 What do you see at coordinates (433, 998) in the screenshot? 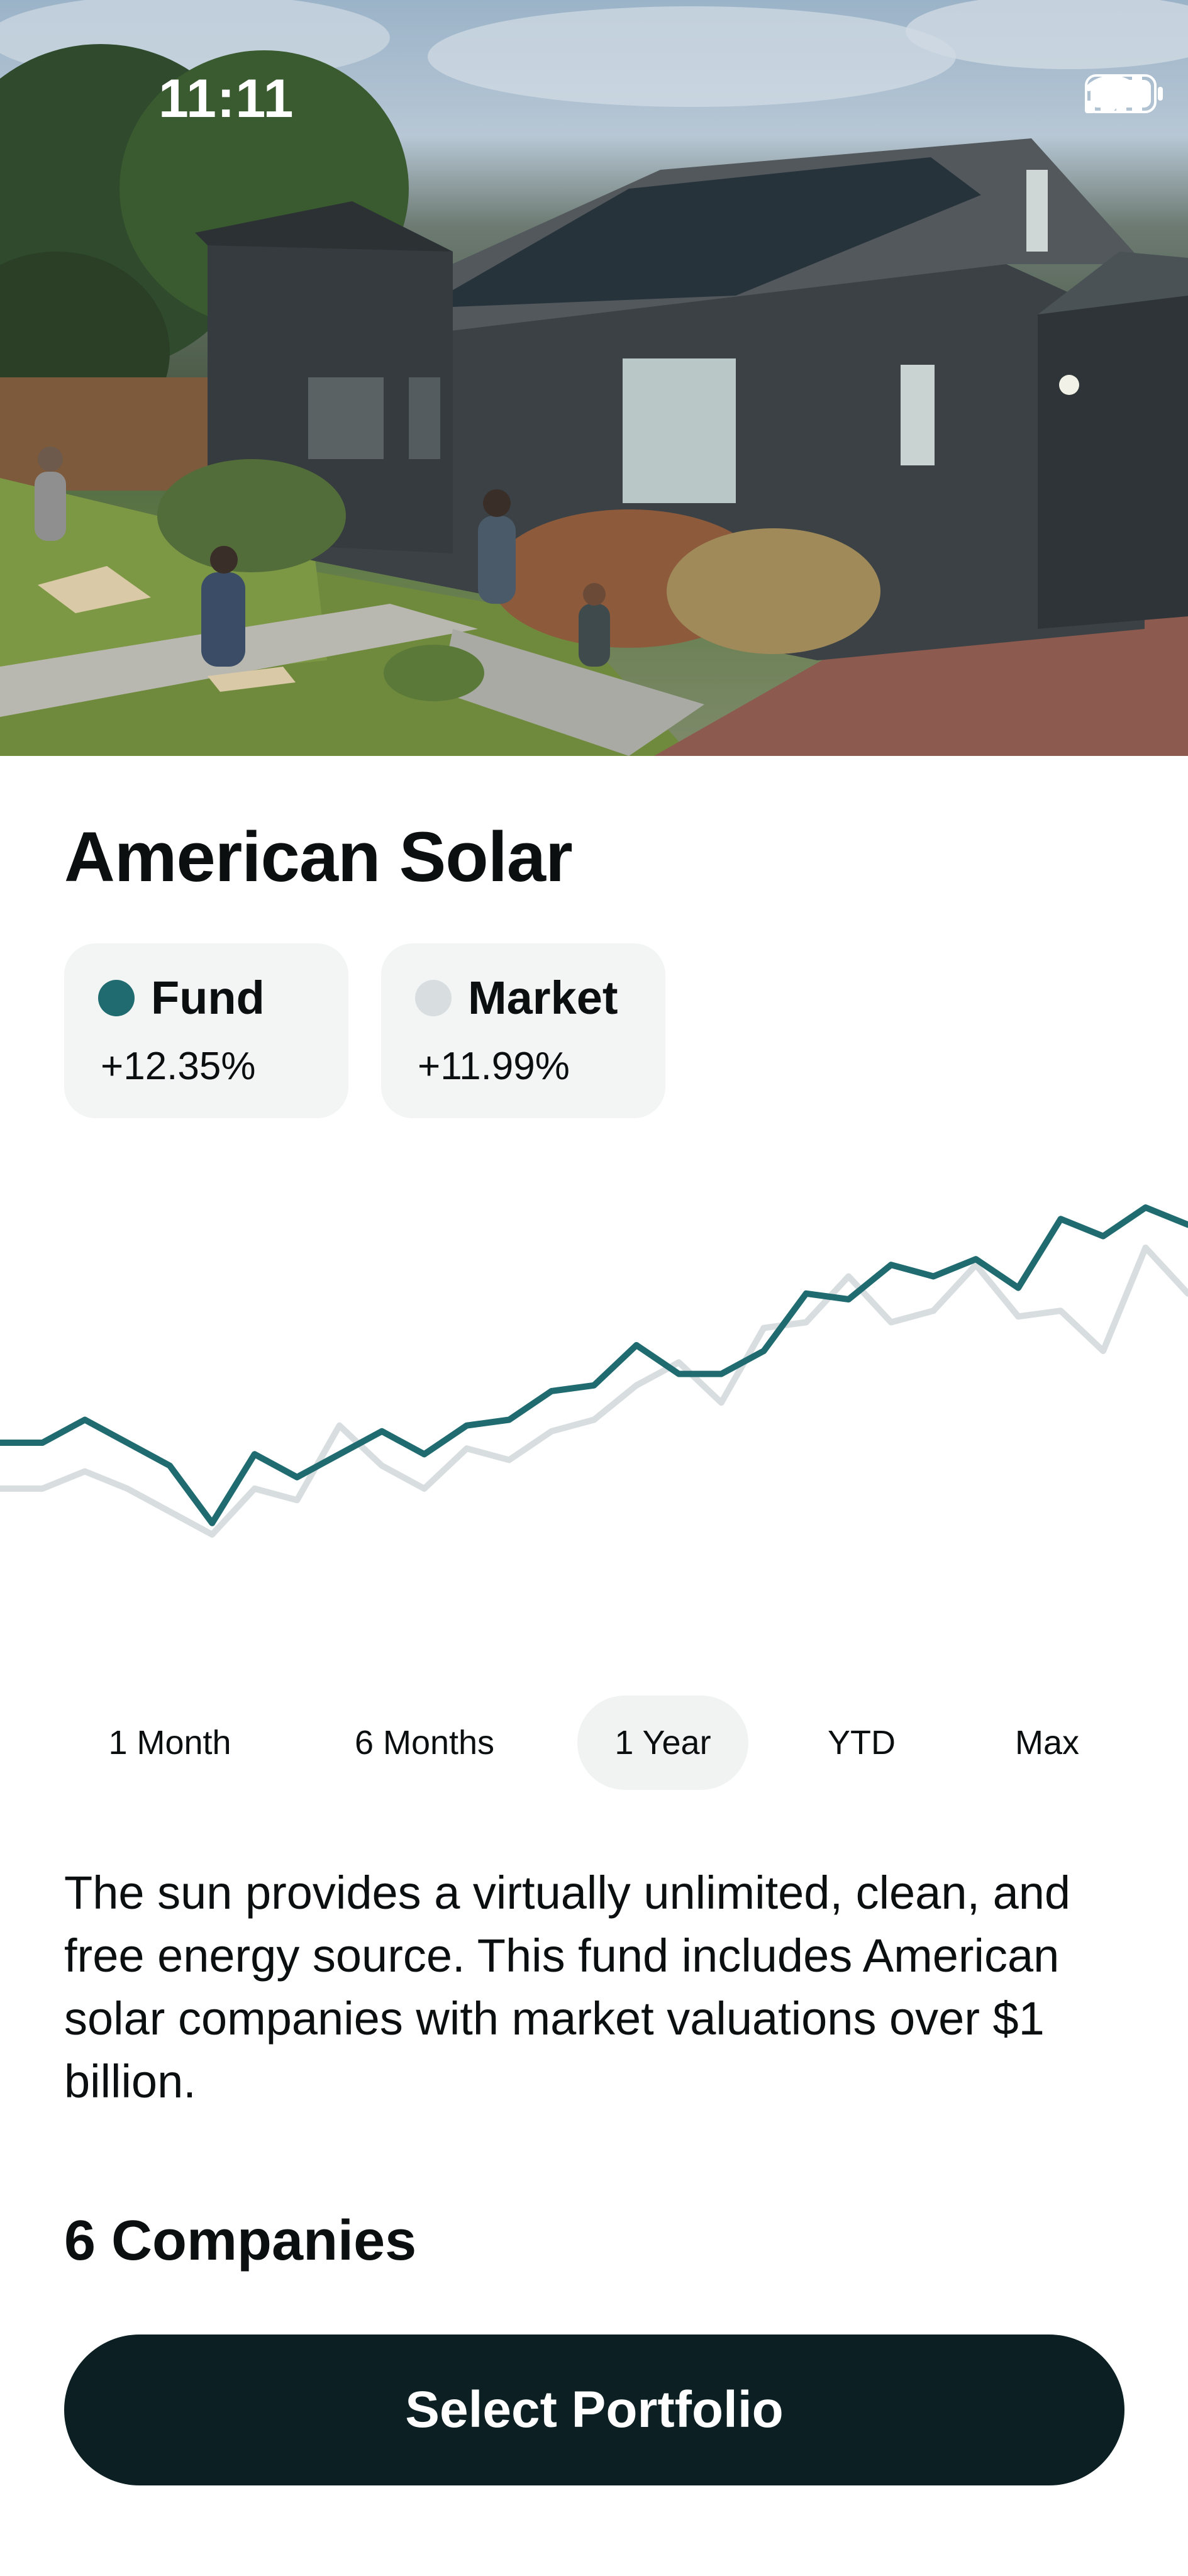
I see `market-dot-icon` at bounding box center [433, 998].